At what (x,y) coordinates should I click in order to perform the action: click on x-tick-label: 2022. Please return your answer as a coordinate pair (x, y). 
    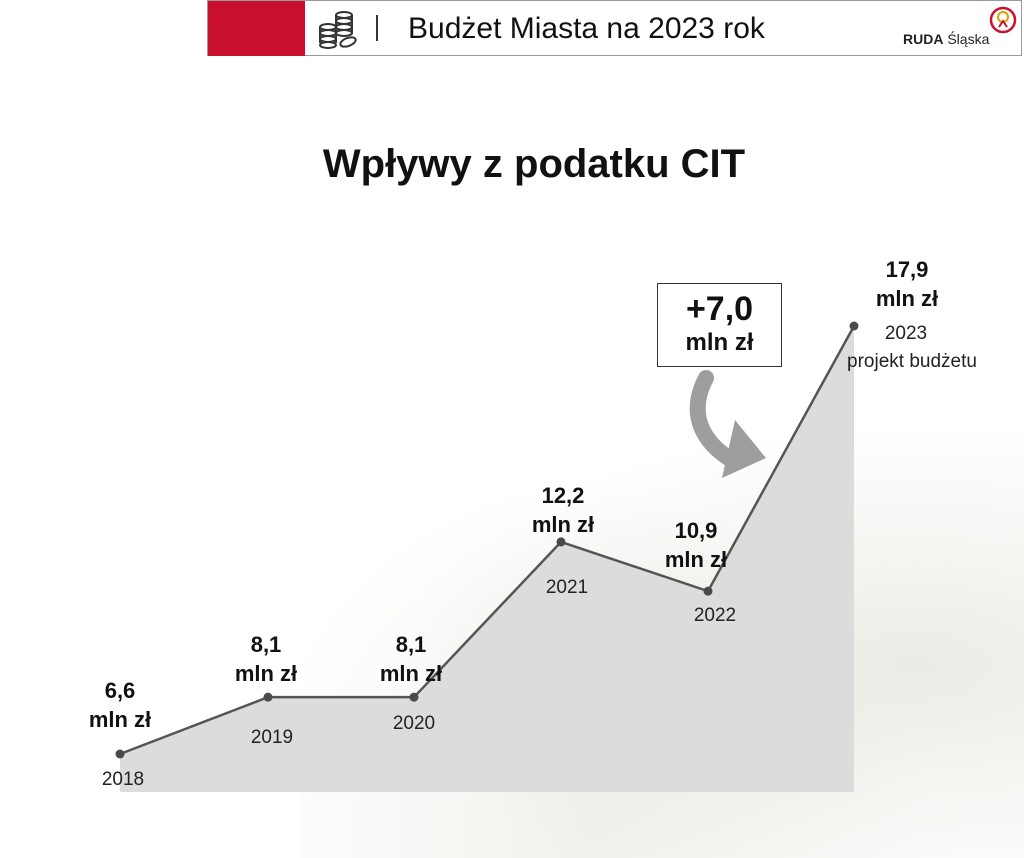
    Looking at the image, I should click on (715, 615).